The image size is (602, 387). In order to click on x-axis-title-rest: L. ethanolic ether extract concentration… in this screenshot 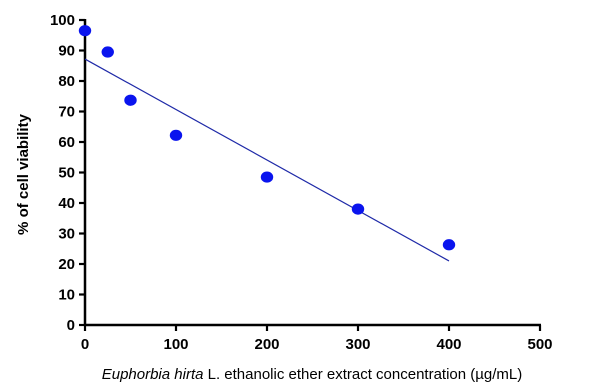, I will do `click(362, 374)`.